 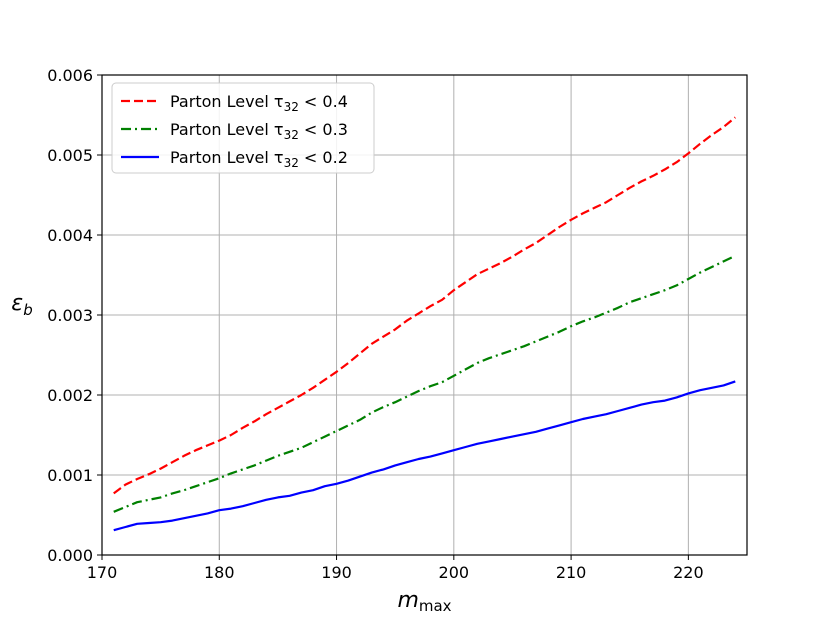 What do you see at coordinates (70, 555) in the screenshot?
I see `y-tick-label: 0.000` at bounding box center [70, 555].